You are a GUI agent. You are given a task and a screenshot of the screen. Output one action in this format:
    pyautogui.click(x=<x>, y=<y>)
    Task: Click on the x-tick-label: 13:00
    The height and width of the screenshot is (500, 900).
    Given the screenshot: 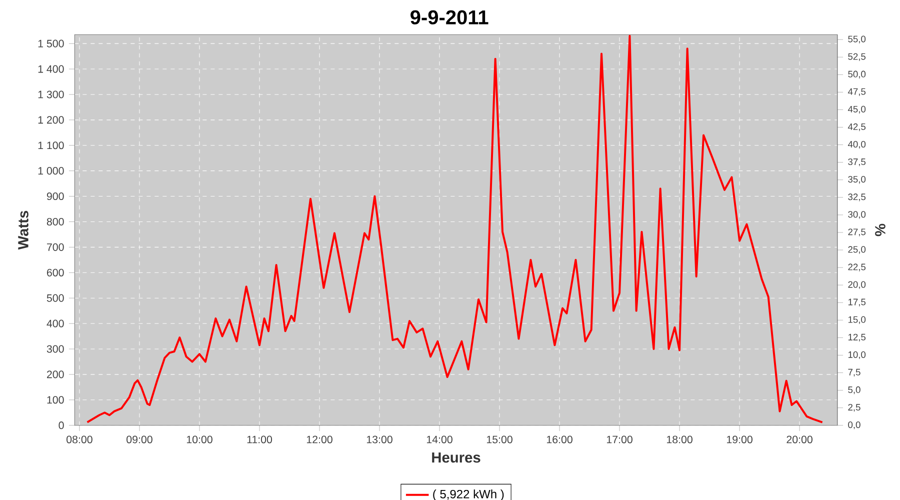 What is the action you would take?
    pyautogui.click(x=379, y=440)
    